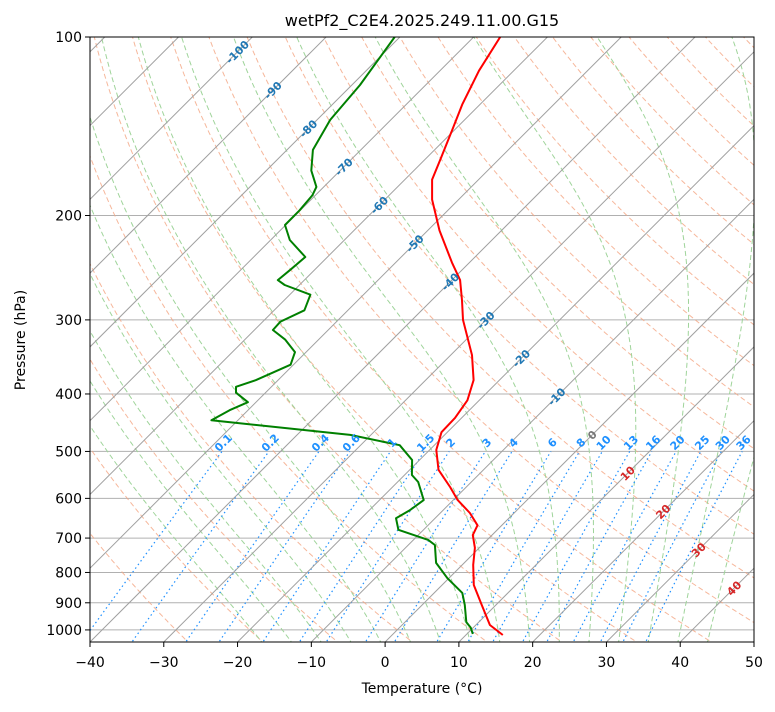 Image resolution: width=775 pixels, height=712 pixels. I want to click on x-tick-label: 10, so click(459, 663).